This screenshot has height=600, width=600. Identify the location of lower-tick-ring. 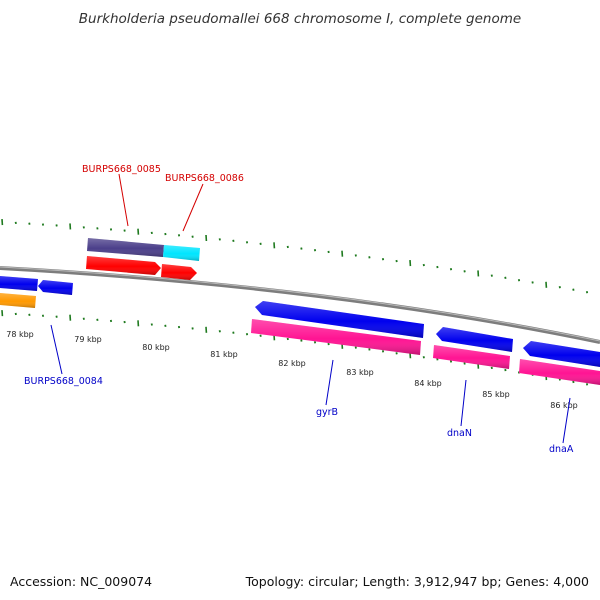
(295, 348).